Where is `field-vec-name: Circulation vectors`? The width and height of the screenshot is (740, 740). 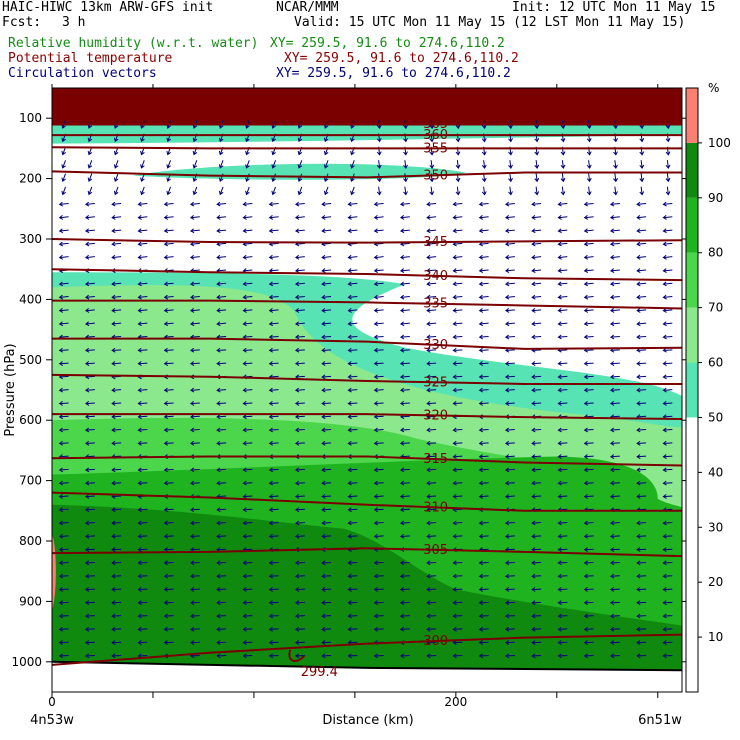
field-vec-name: Circulation vectors is located at coordinates (82, 73).